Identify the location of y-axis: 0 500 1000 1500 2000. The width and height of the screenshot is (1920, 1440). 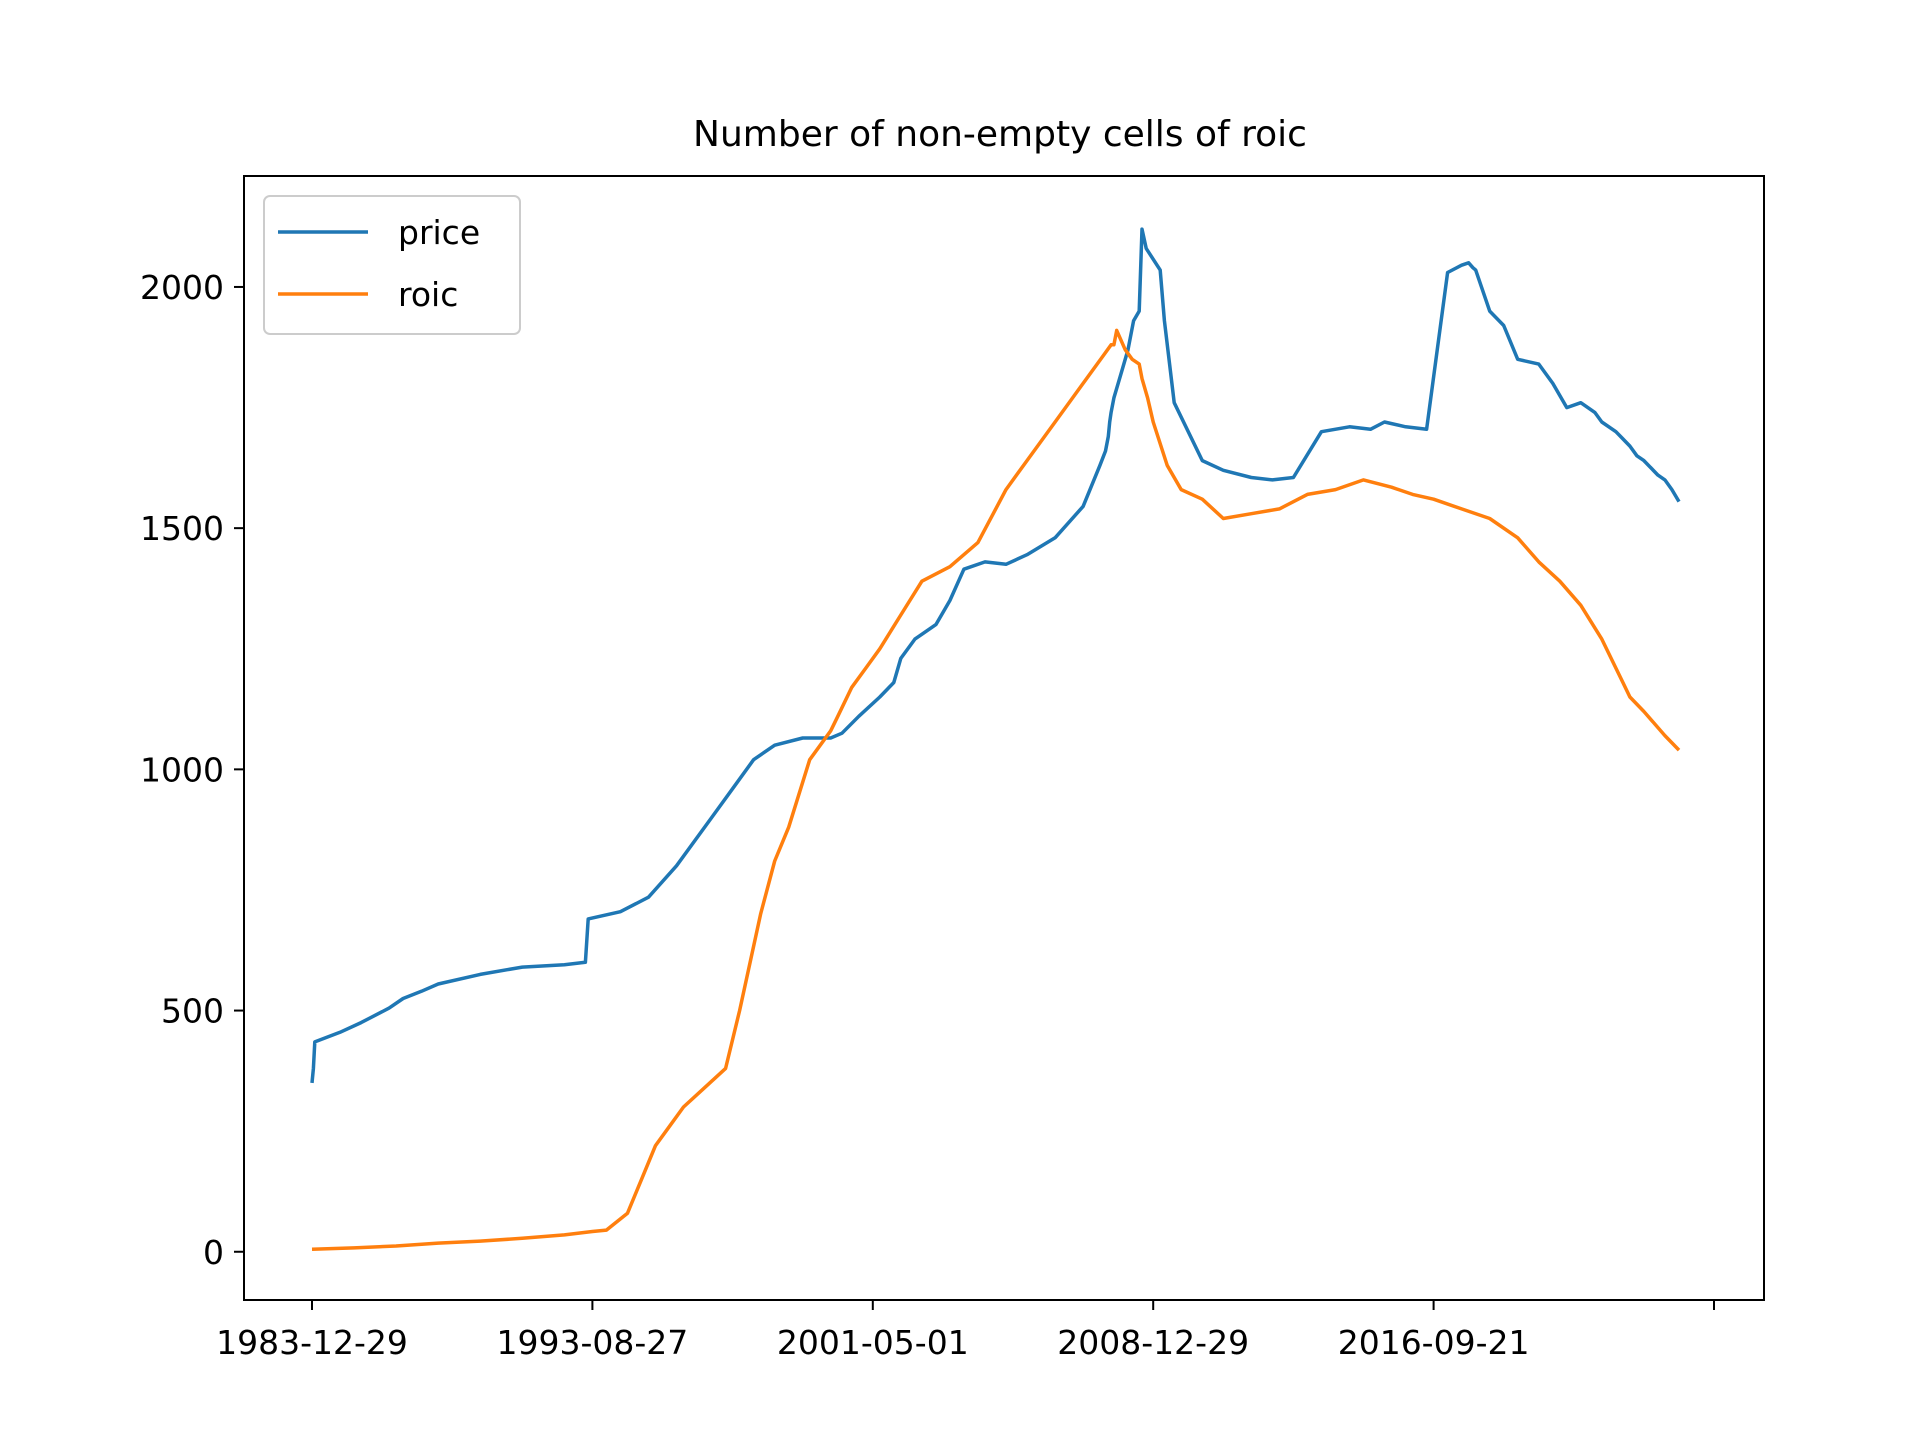
(192, 770).